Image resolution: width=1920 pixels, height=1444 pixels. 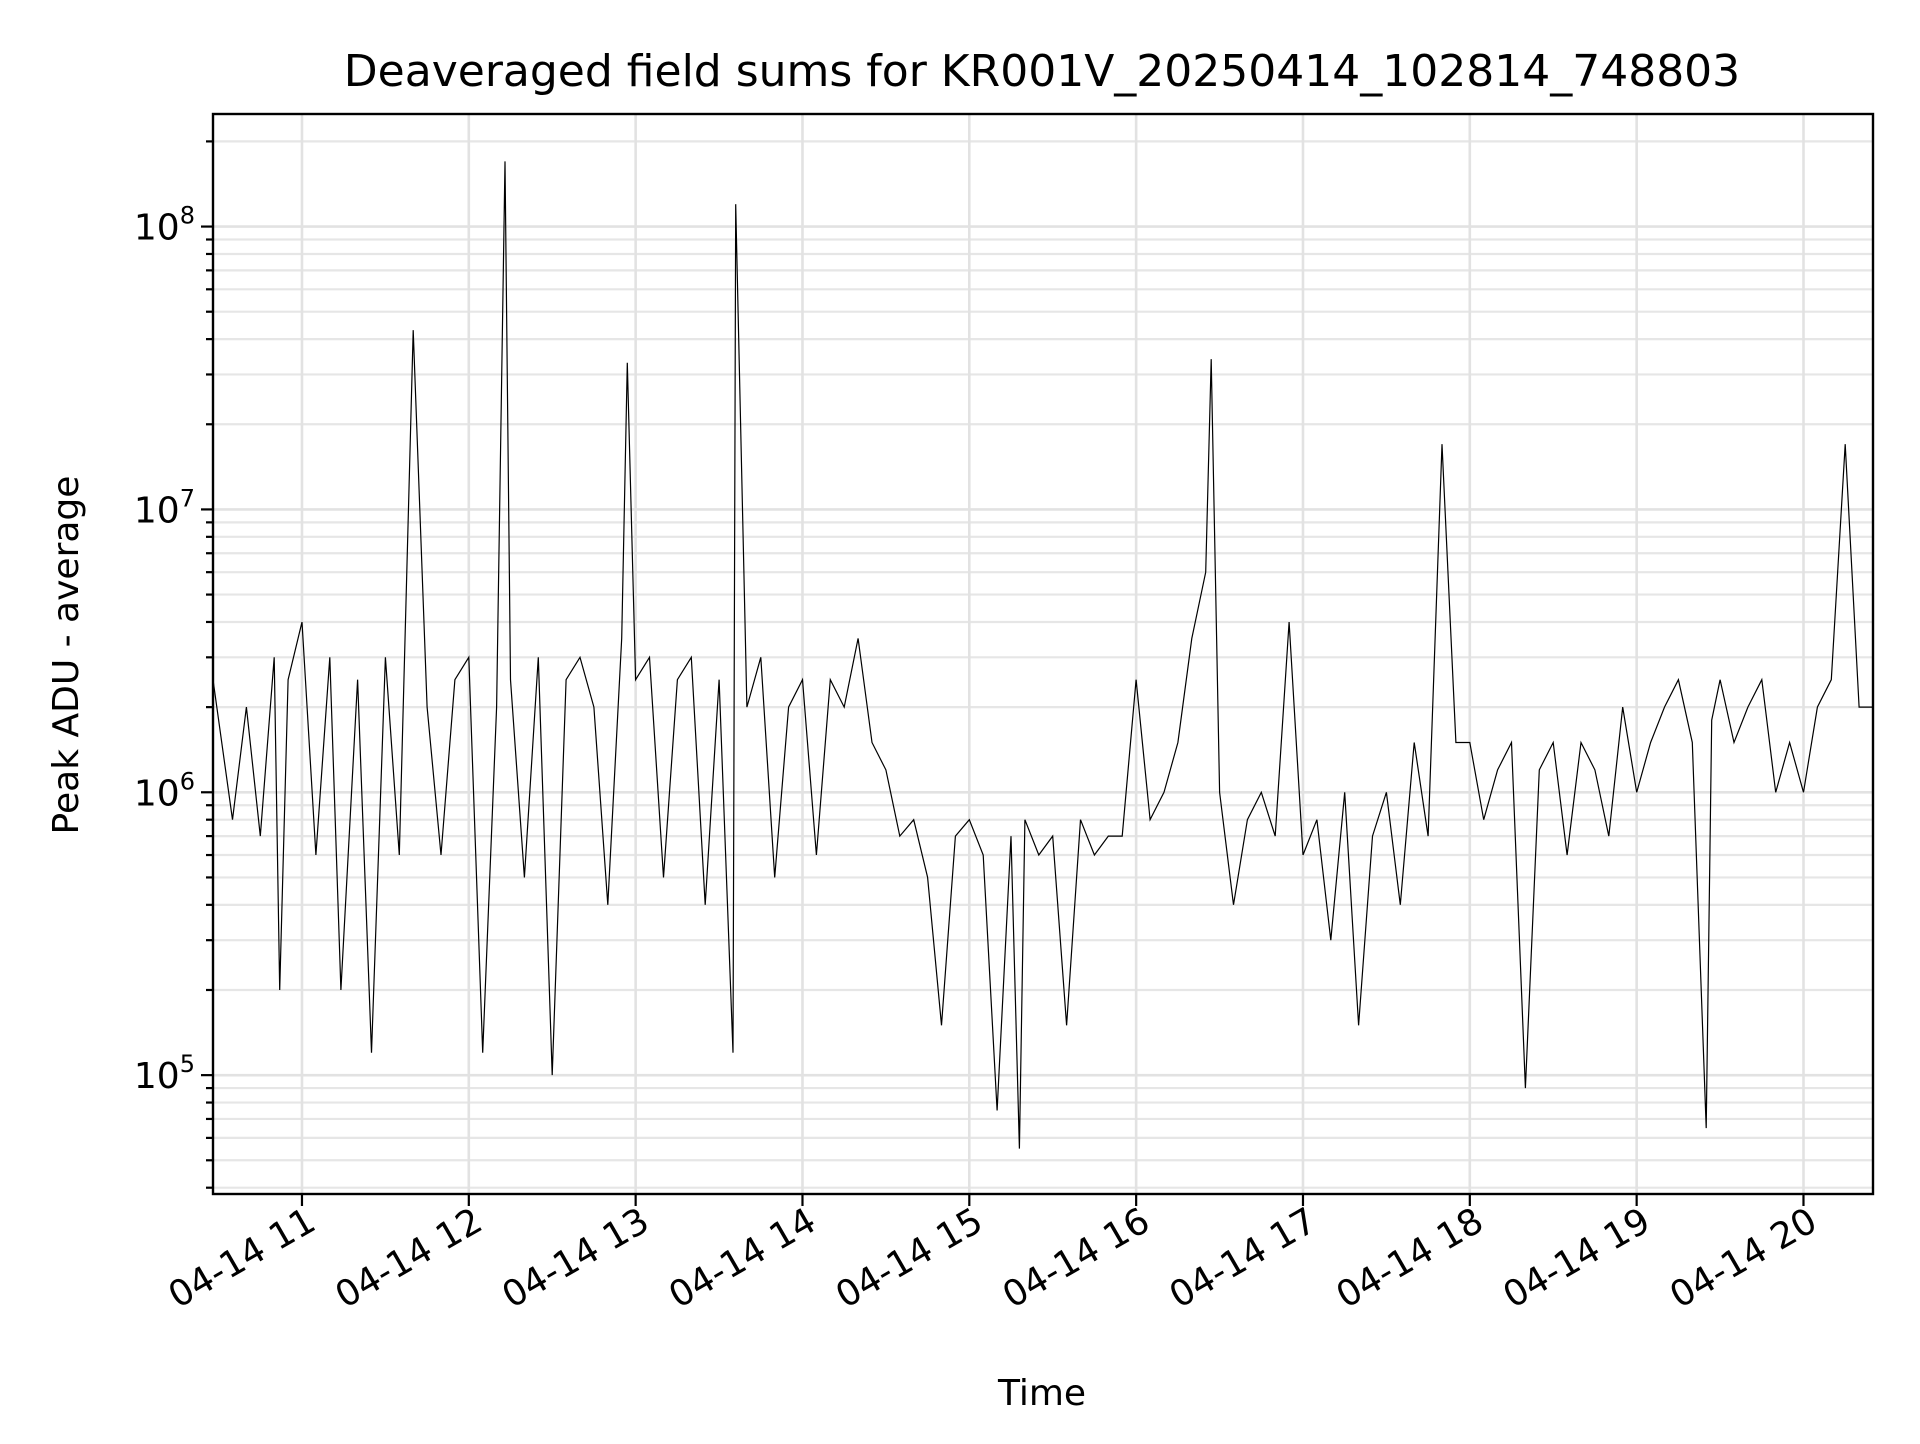 What do you see at coordinates (164, 507) in the screenshot?
I see `y-tick-label: 10⁷` at bounding box center [164, 507].